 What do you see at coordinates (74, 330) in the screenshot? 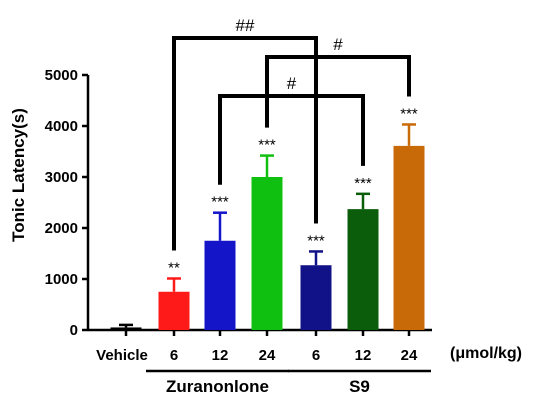
I see `y-tick-label: 0` at bounding box center [74, 330].